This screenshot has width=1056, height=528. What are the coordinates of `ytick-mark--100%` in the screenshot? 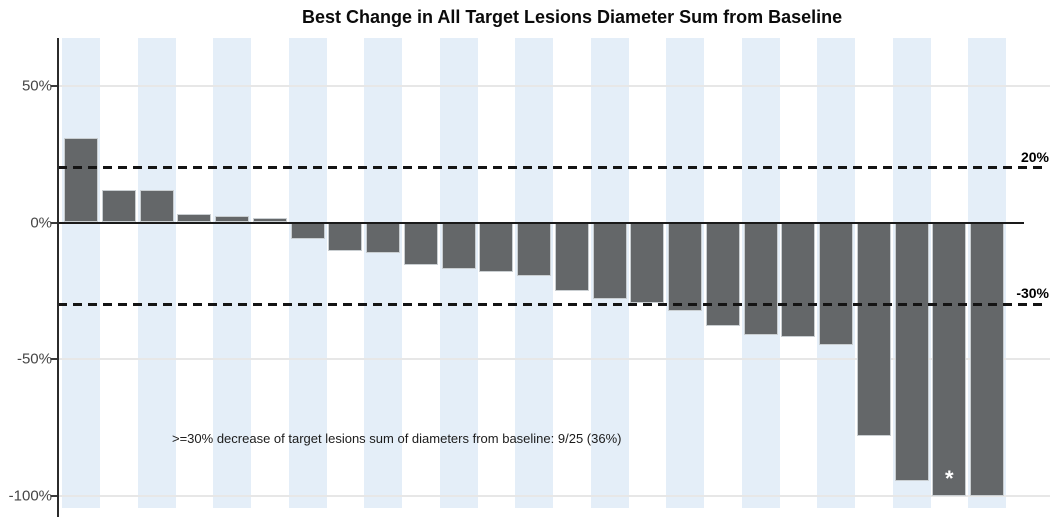 It's located at (54, 495).